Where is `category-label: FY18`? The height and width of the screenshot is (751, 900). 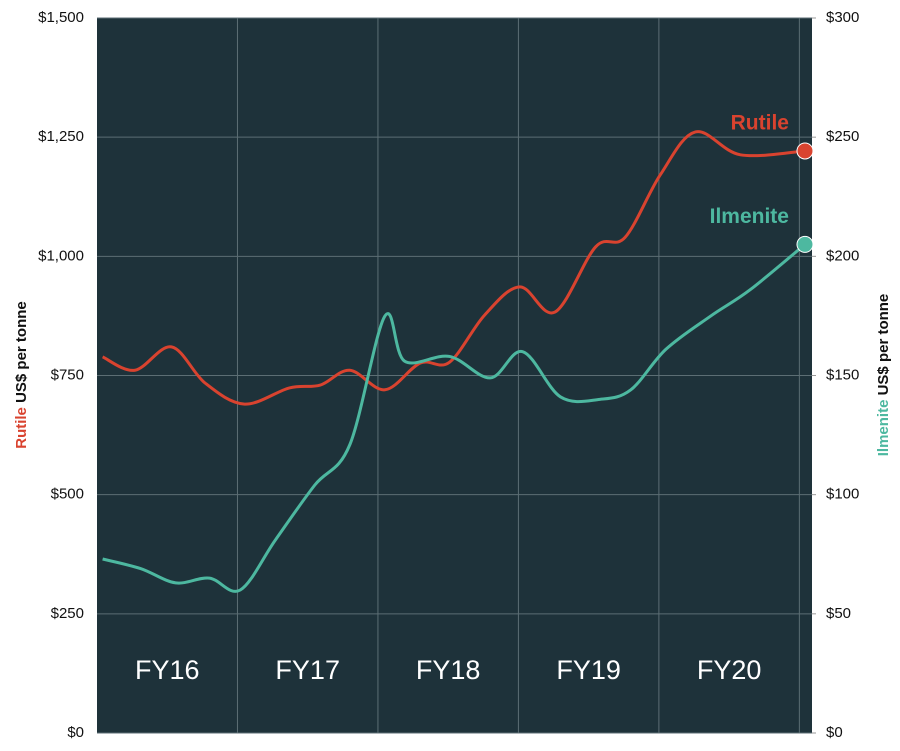
category-label: FY18 is located at coordinates (448, 670).